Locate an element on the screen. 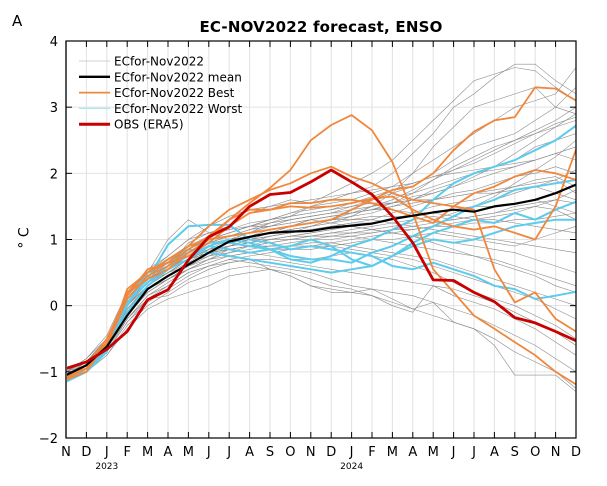 This screenshot has width=607, height=486. legend-label: ECfor-Nov2022 is located at coordinates (159, 62).